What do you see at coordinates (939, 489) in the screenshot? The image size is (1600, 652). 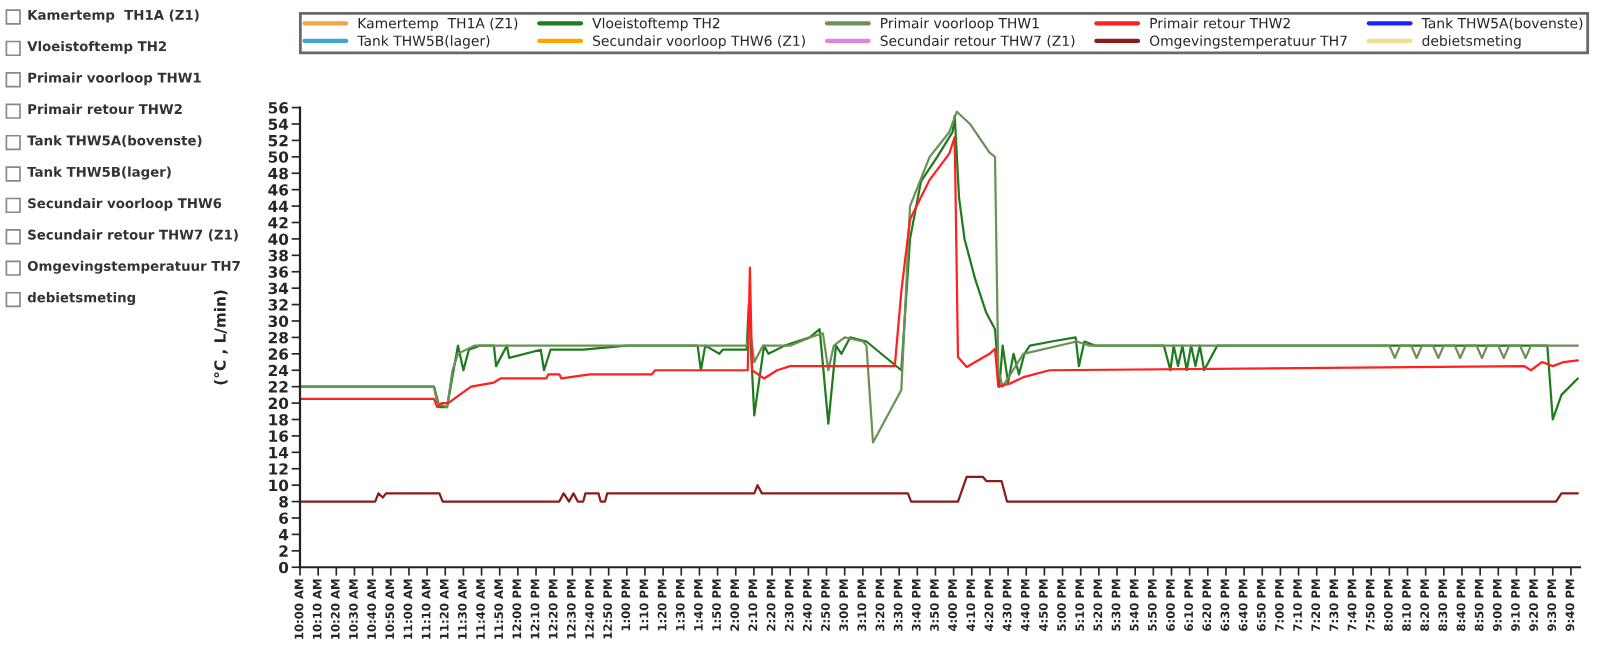 I see `line-series` at bounding box center [939, 489].